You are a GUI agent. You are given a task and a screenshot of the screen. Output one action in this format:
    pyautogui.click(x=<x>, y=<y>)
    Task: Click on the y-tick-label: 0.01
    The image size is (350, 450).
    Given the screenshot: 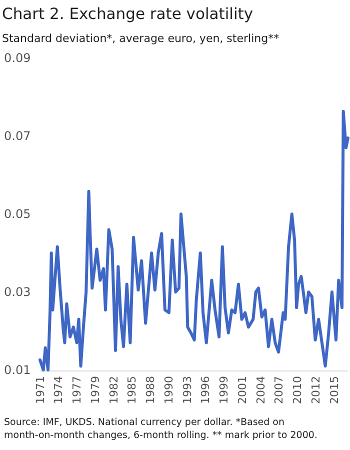 What is the action you would take?
    pyautogui.click(x=17, y=370)
    